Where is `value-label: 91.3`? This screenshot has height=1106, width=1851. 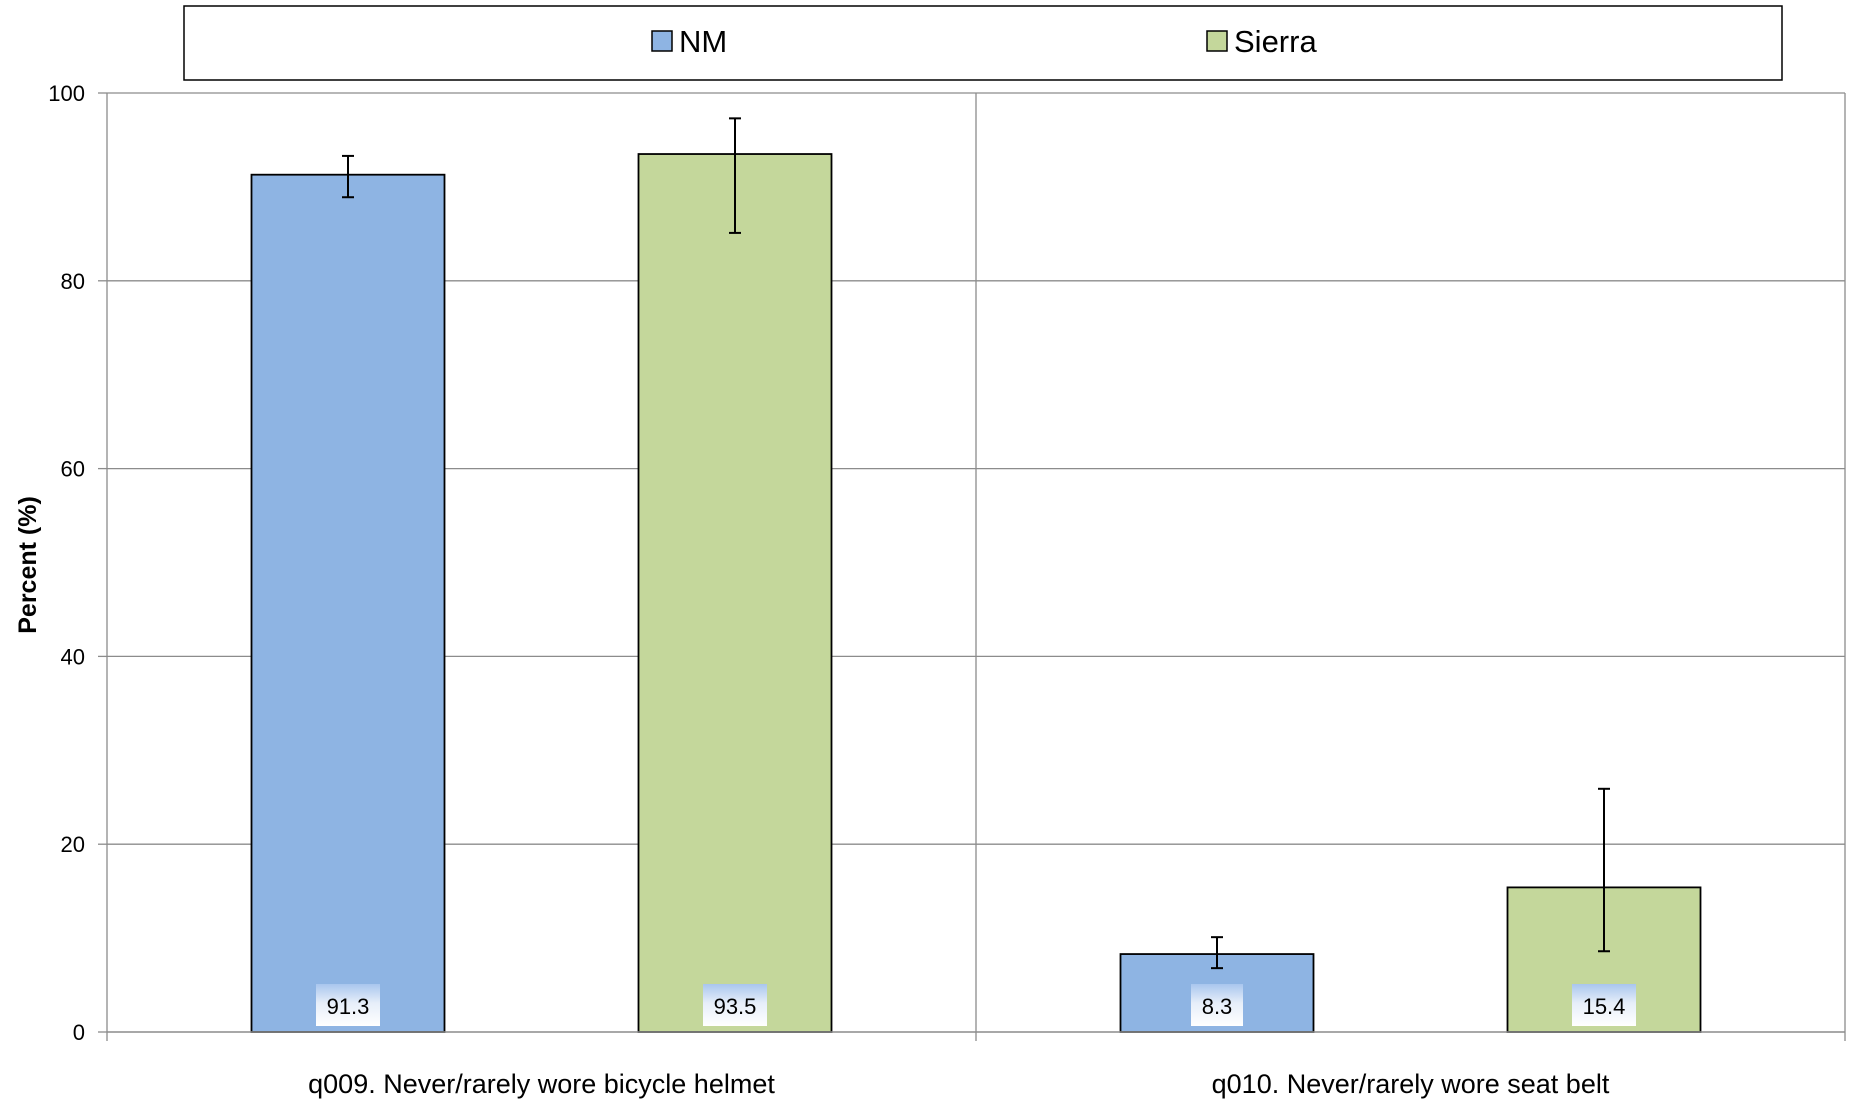
value-label: 91.3 is located at coordinates (348, 1006).